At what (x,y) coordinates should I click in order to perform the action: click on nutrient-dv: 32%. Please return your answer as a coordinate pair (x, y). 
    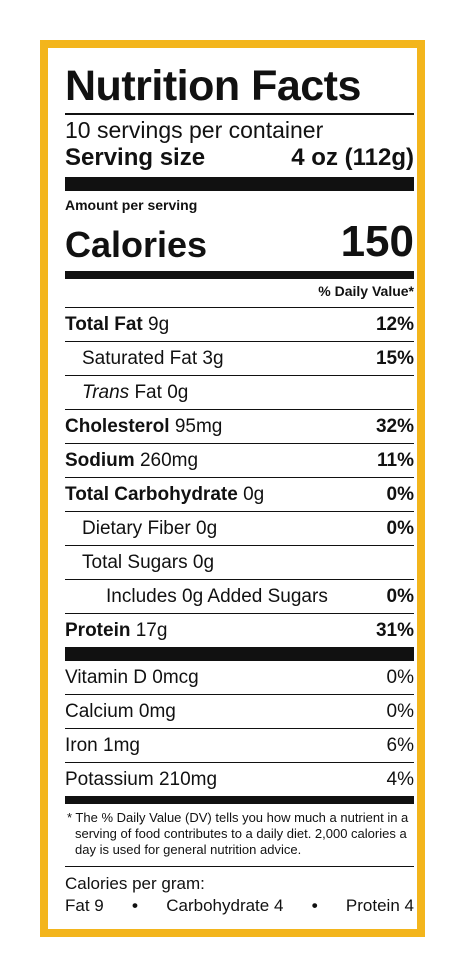
    Looking at the image, I should click on (394, 426).